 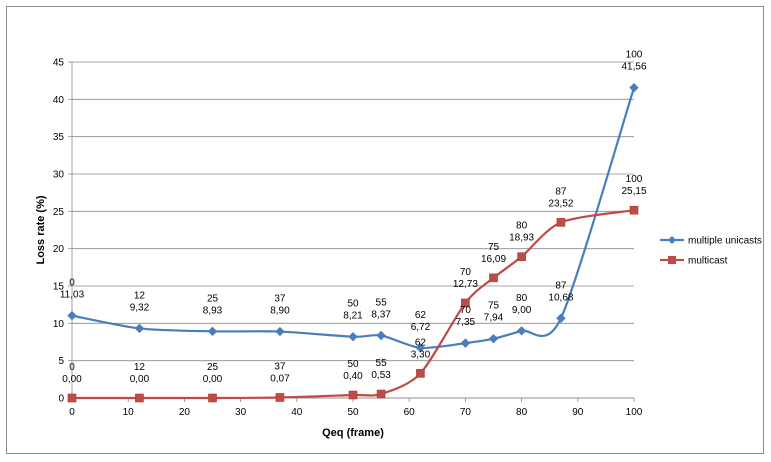 What do you see at coordinates (353, 316) in the screenshot?
I see `data-label-y: 8,21` at bounding box center [353, 316].